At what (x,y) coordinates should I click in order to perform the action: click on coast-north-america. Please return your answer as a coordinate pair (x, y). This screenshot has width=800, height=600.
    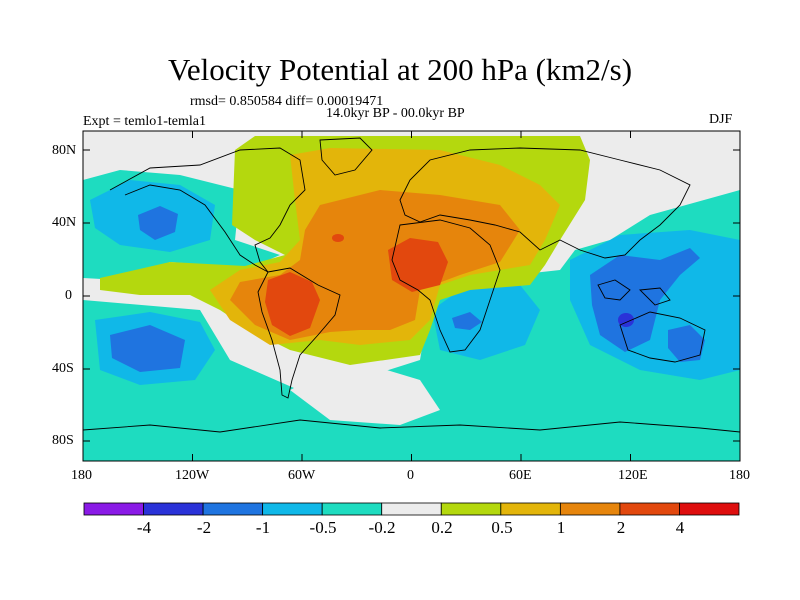
    Looking at the image, I should click on (207, 210).